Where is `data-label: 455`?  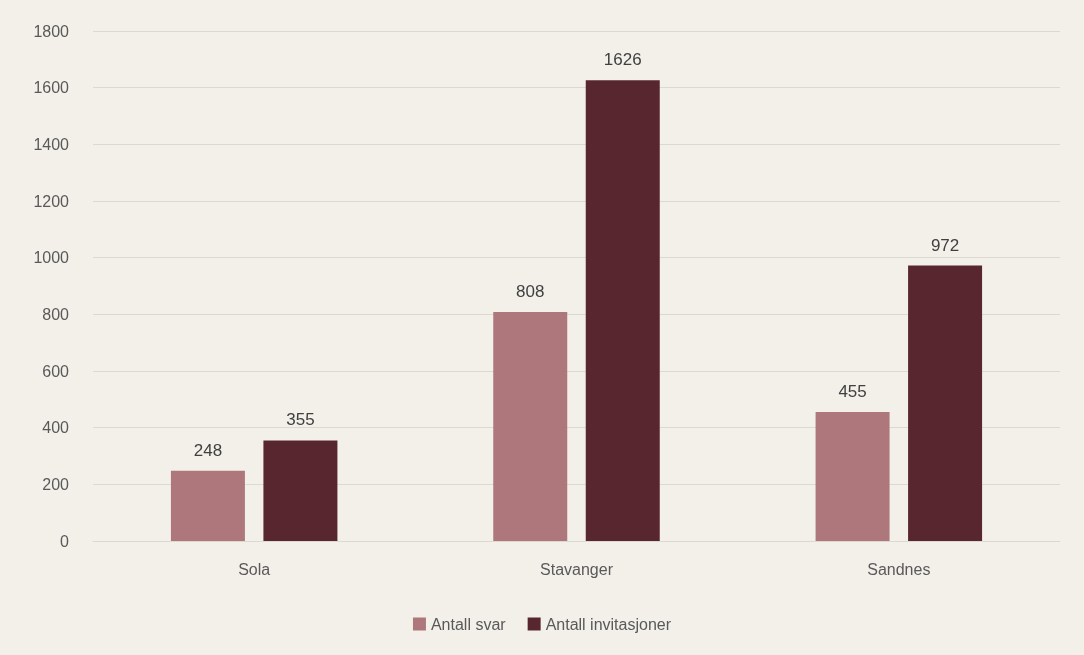 data-label: 455 is located at coordinates (852, 392).